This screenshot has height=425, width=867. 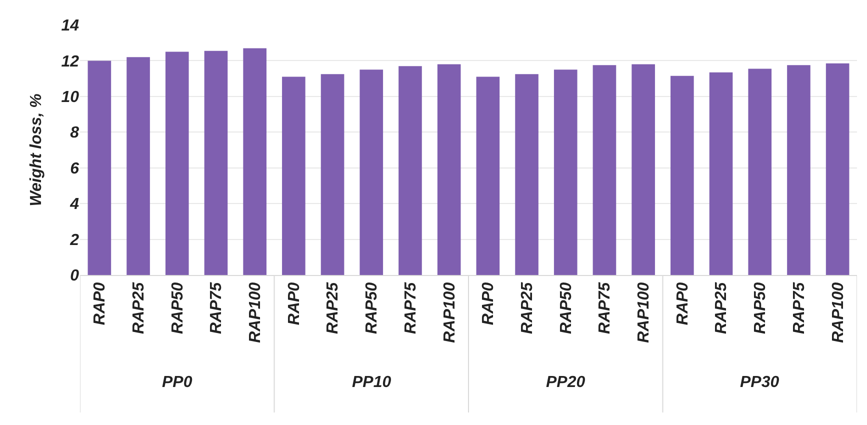 What do you see at coordinates (70, 61) in the screenshot?
I see `y-tick-label: 12` at bounding box center [70, 61].